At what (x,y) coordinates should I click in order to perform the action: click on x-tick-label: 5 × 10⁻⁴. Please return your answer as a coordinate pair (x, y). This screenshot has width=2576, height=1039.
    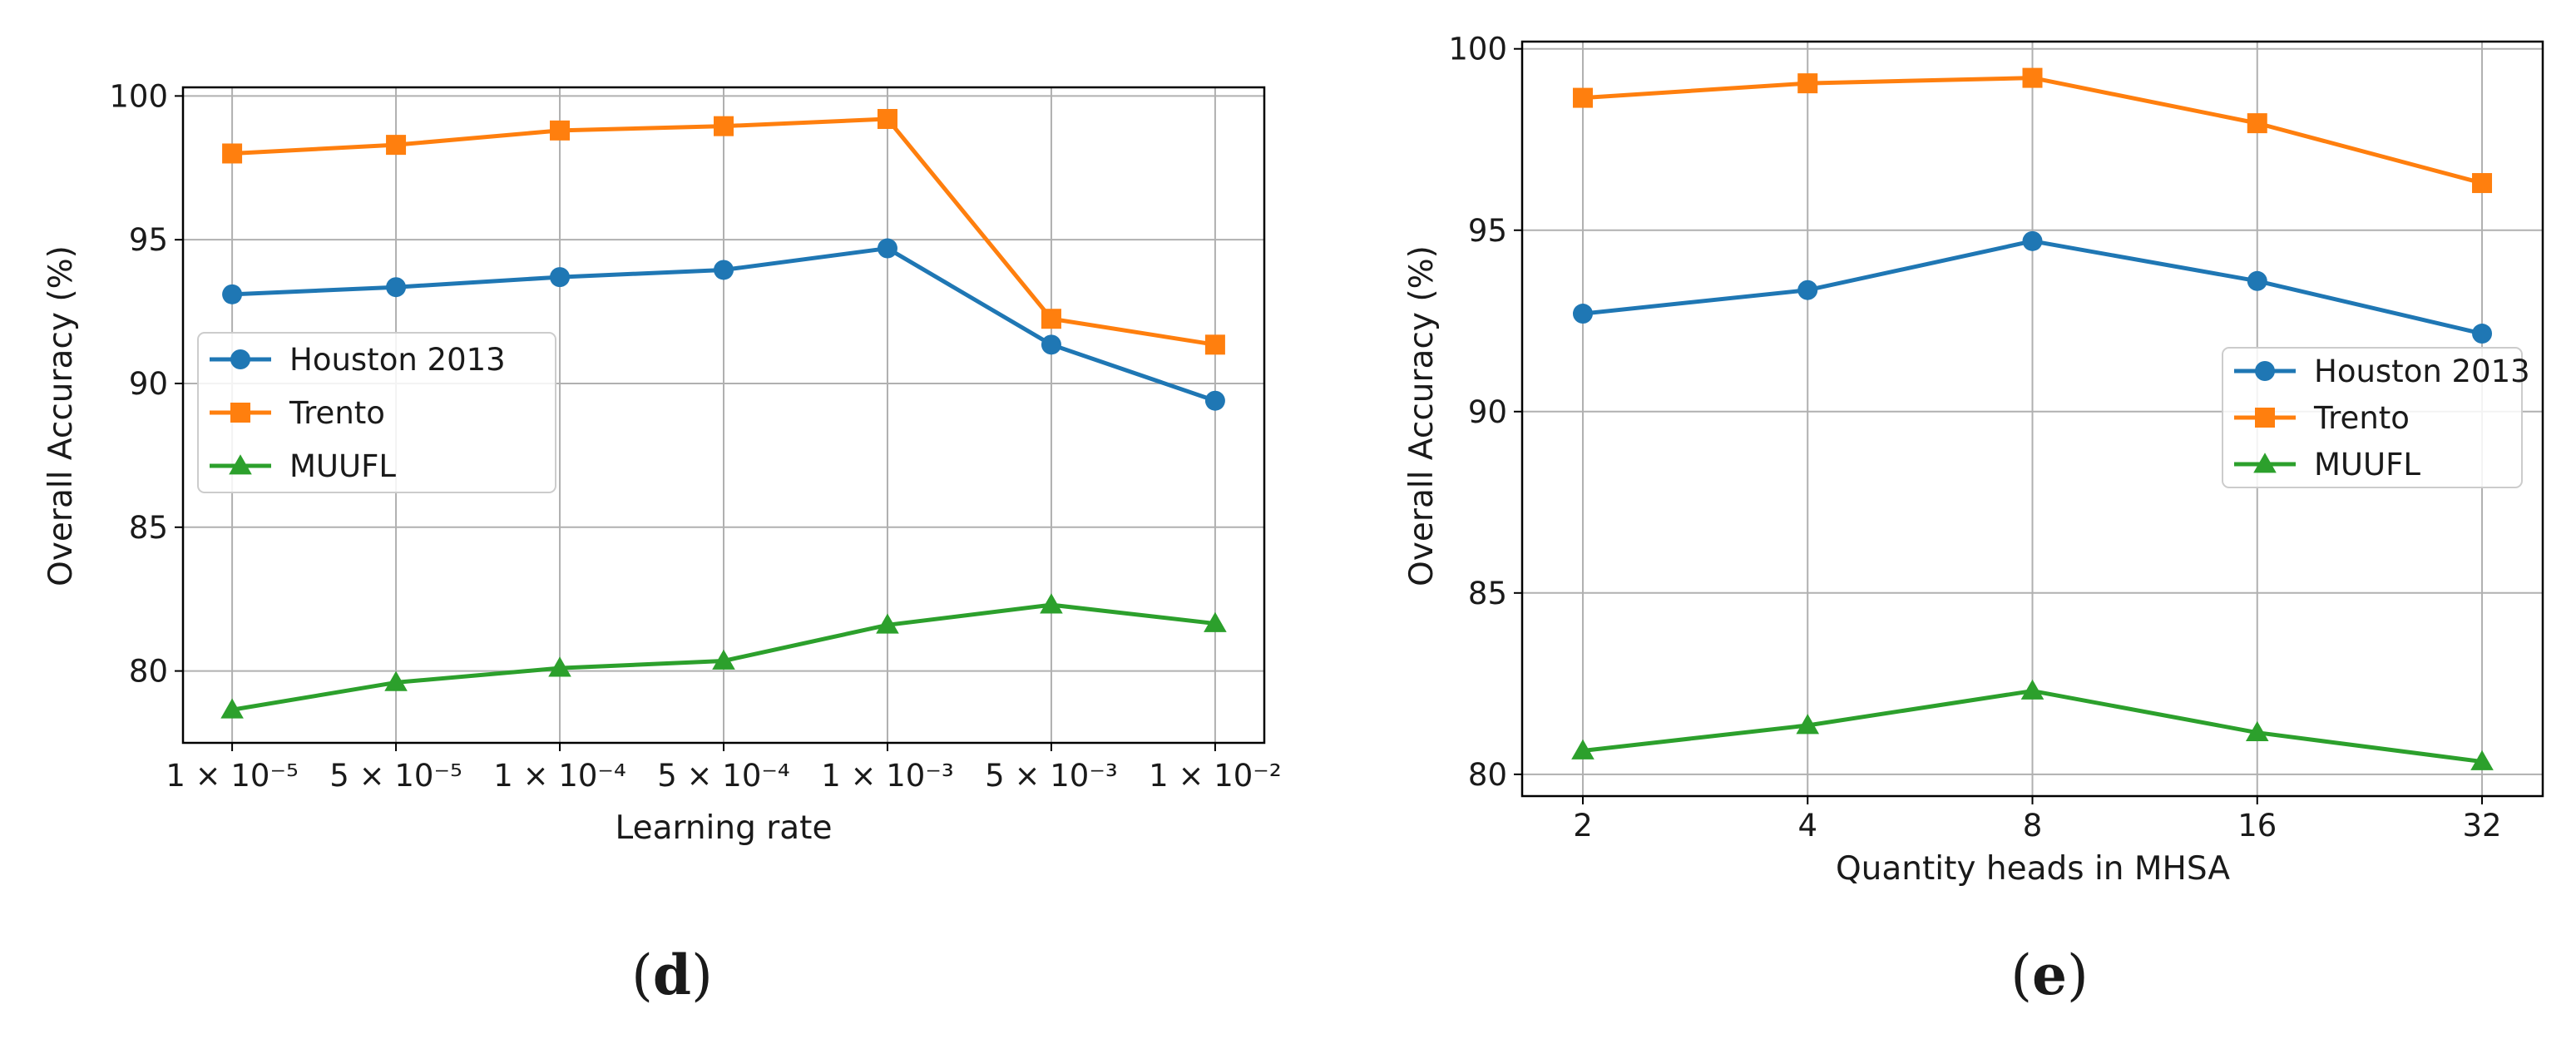
    Looking at the image, I should click on (723, 776).